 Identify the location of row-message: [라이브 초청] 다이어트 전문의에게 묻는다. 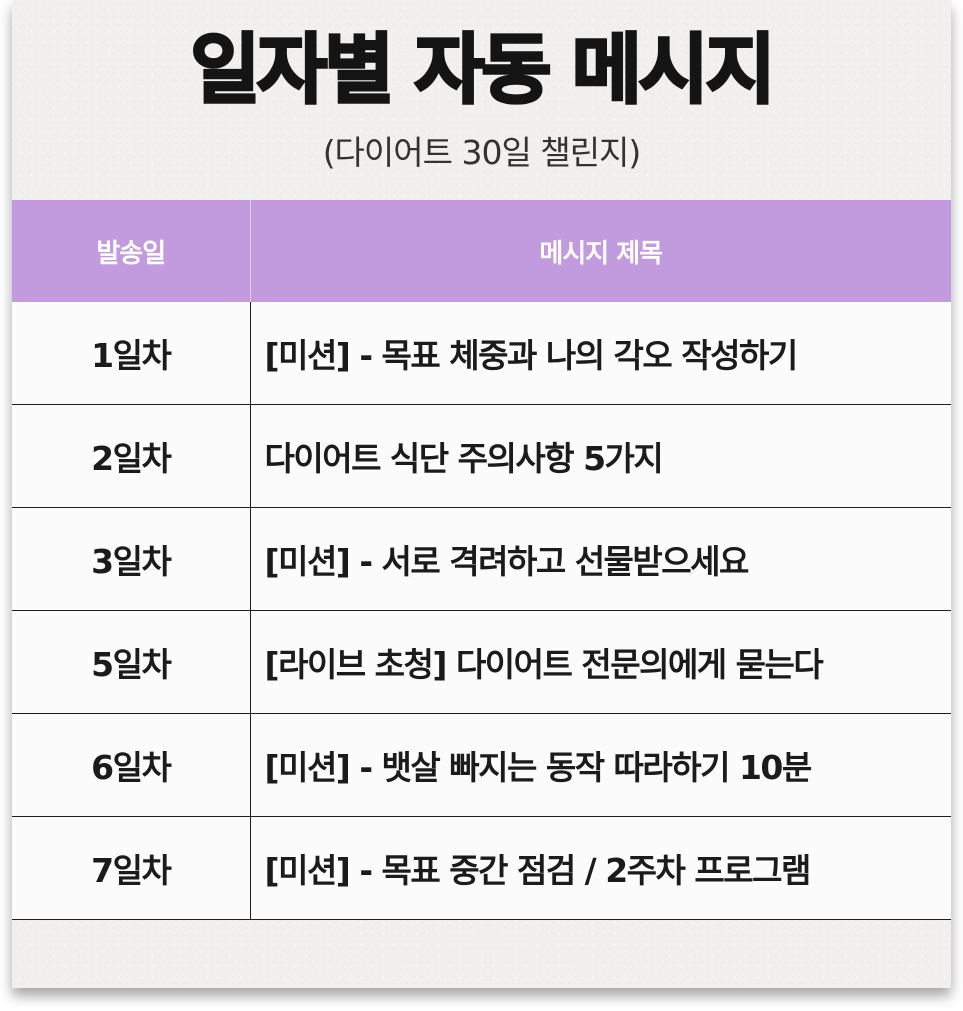
(600, 662).